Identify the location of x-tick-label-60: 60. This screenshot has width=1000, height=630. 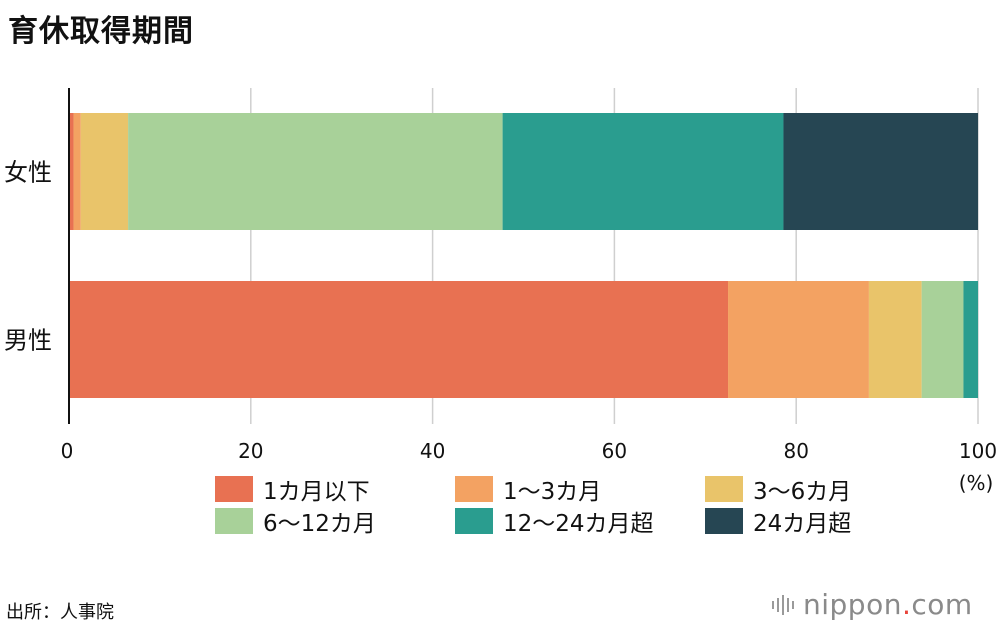
(614, 451).